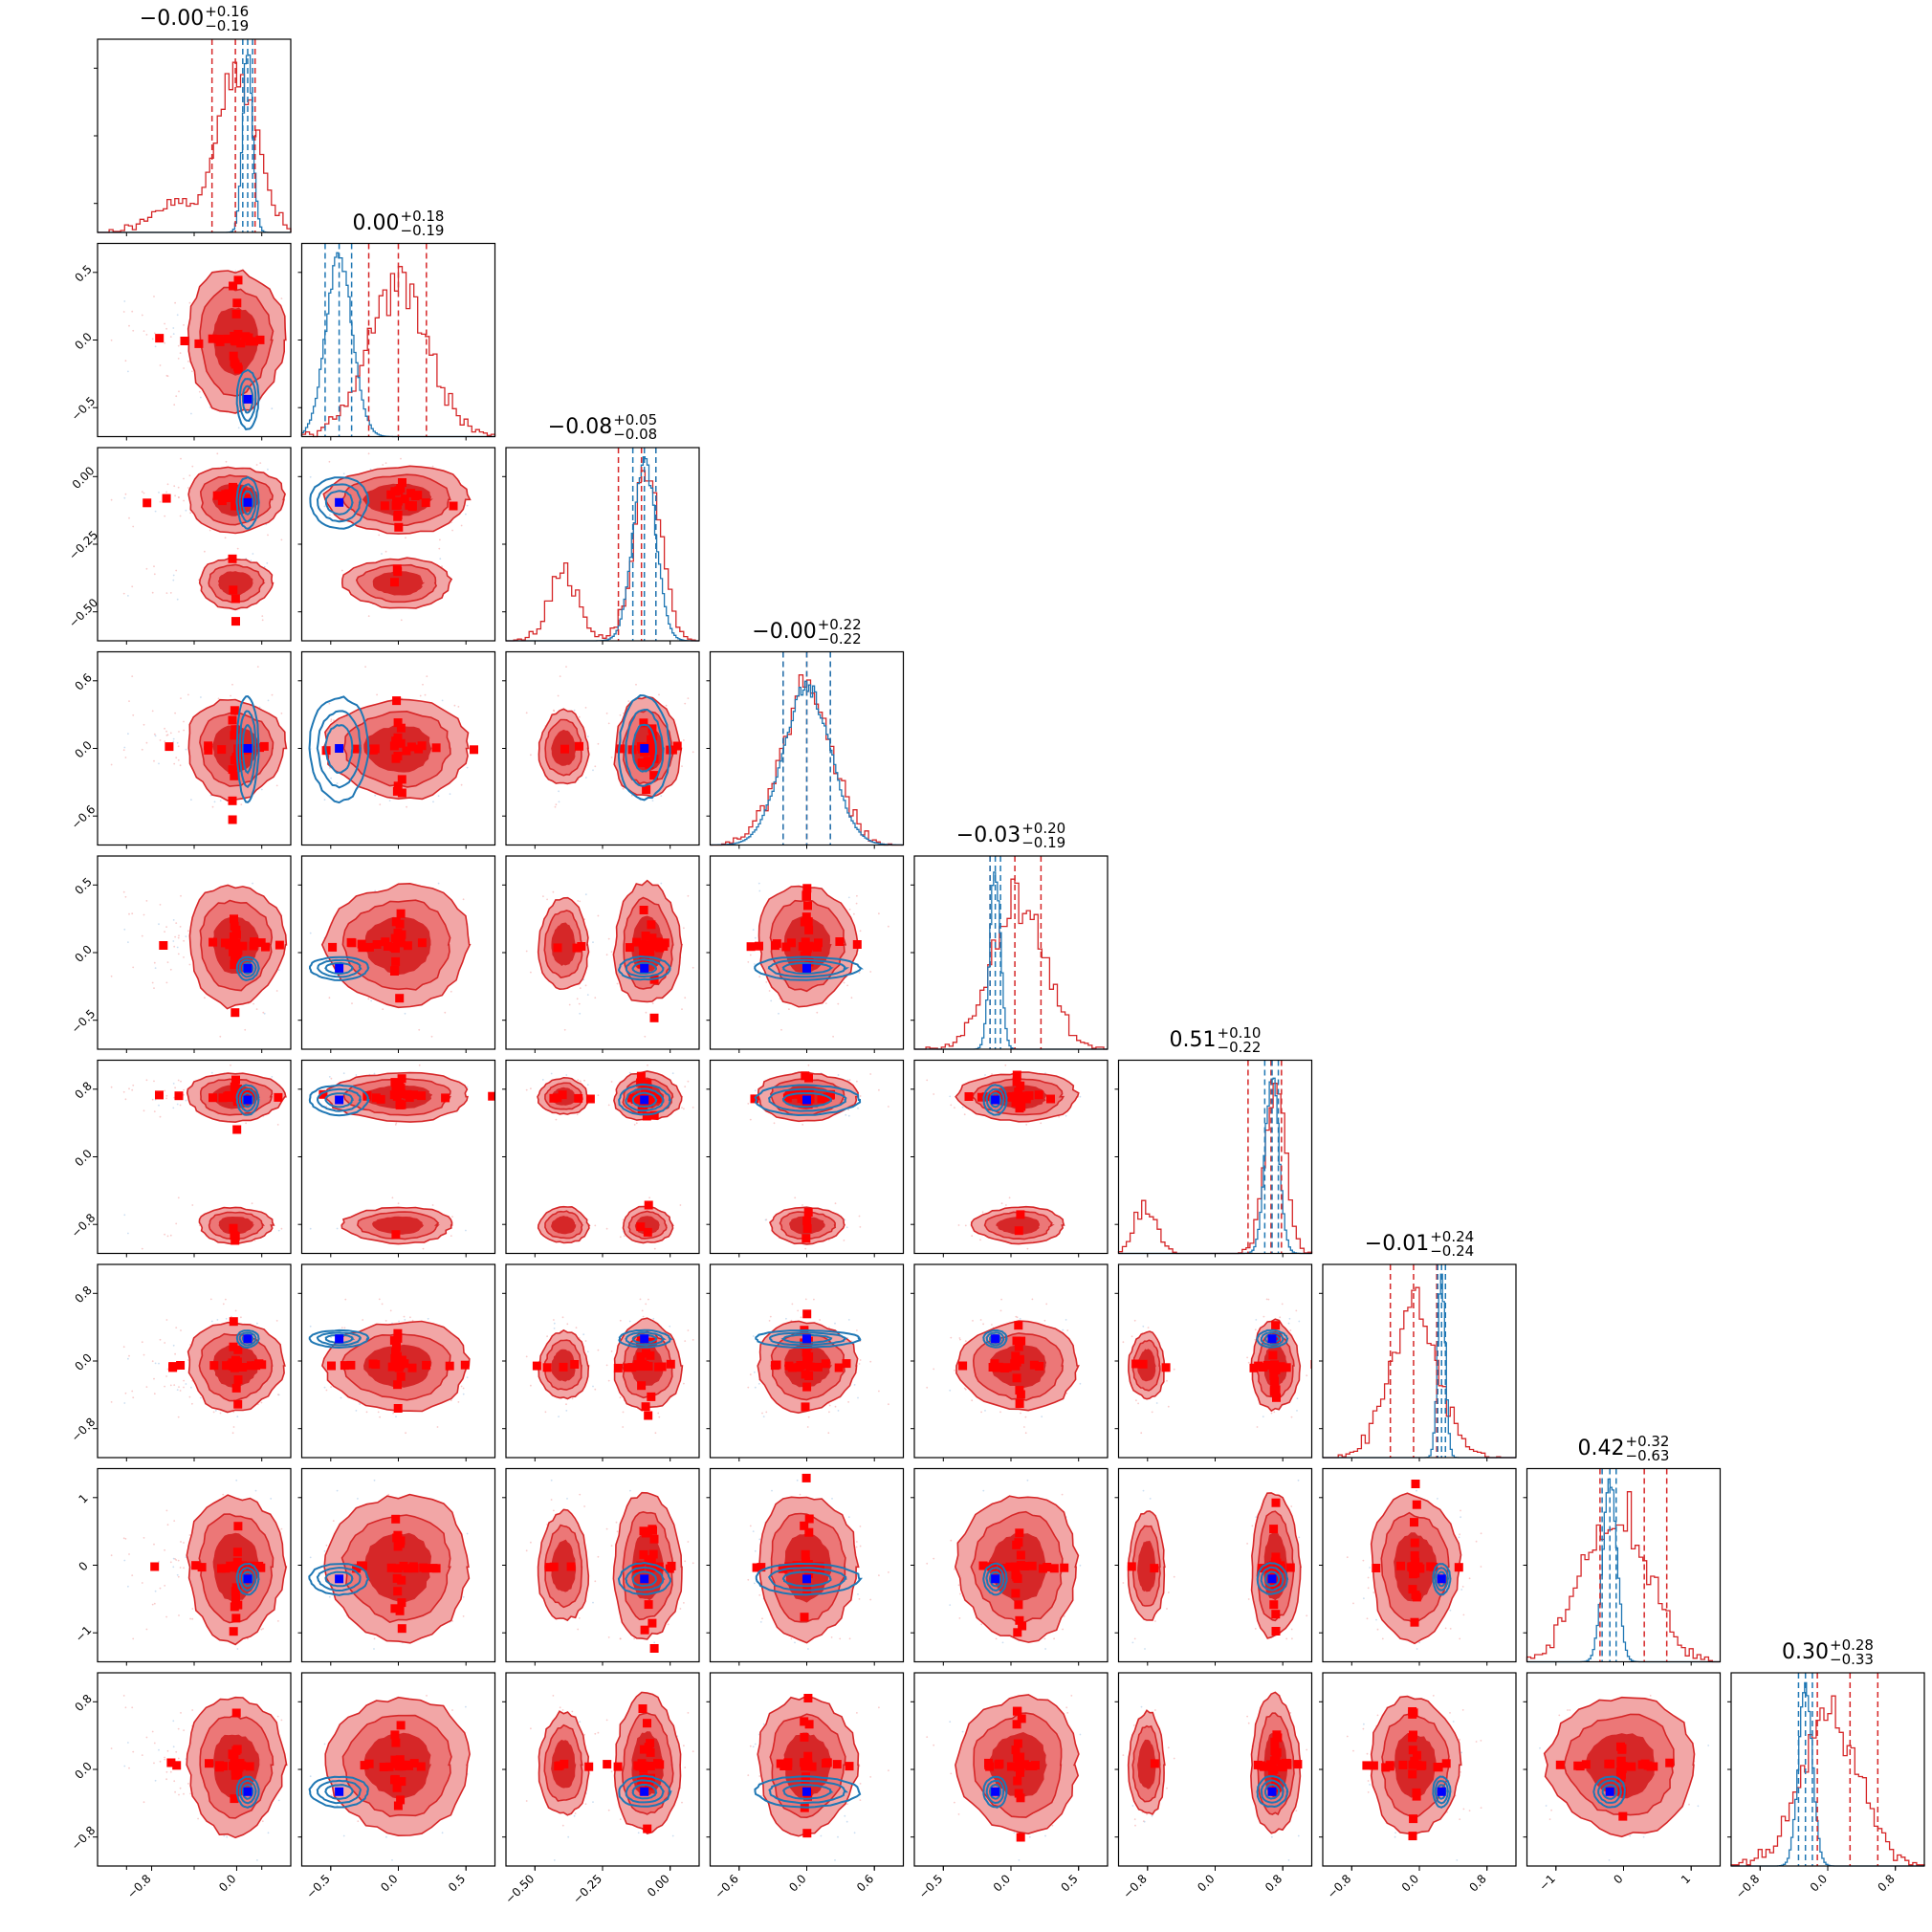 The height and width of the screenshot is (1932, 1932). I want to click on histogram-red, so click(1215, 1169).